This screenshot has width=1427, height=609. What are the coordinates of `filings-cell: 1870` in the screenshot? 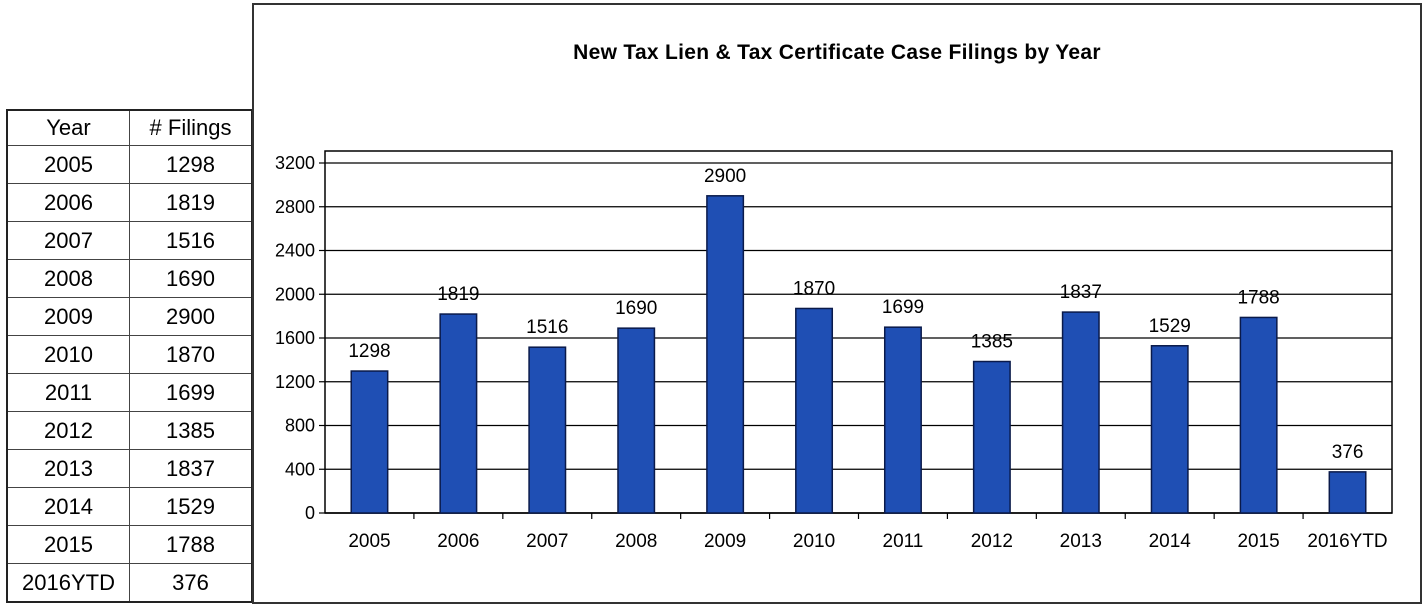 It's located at (191, 354).